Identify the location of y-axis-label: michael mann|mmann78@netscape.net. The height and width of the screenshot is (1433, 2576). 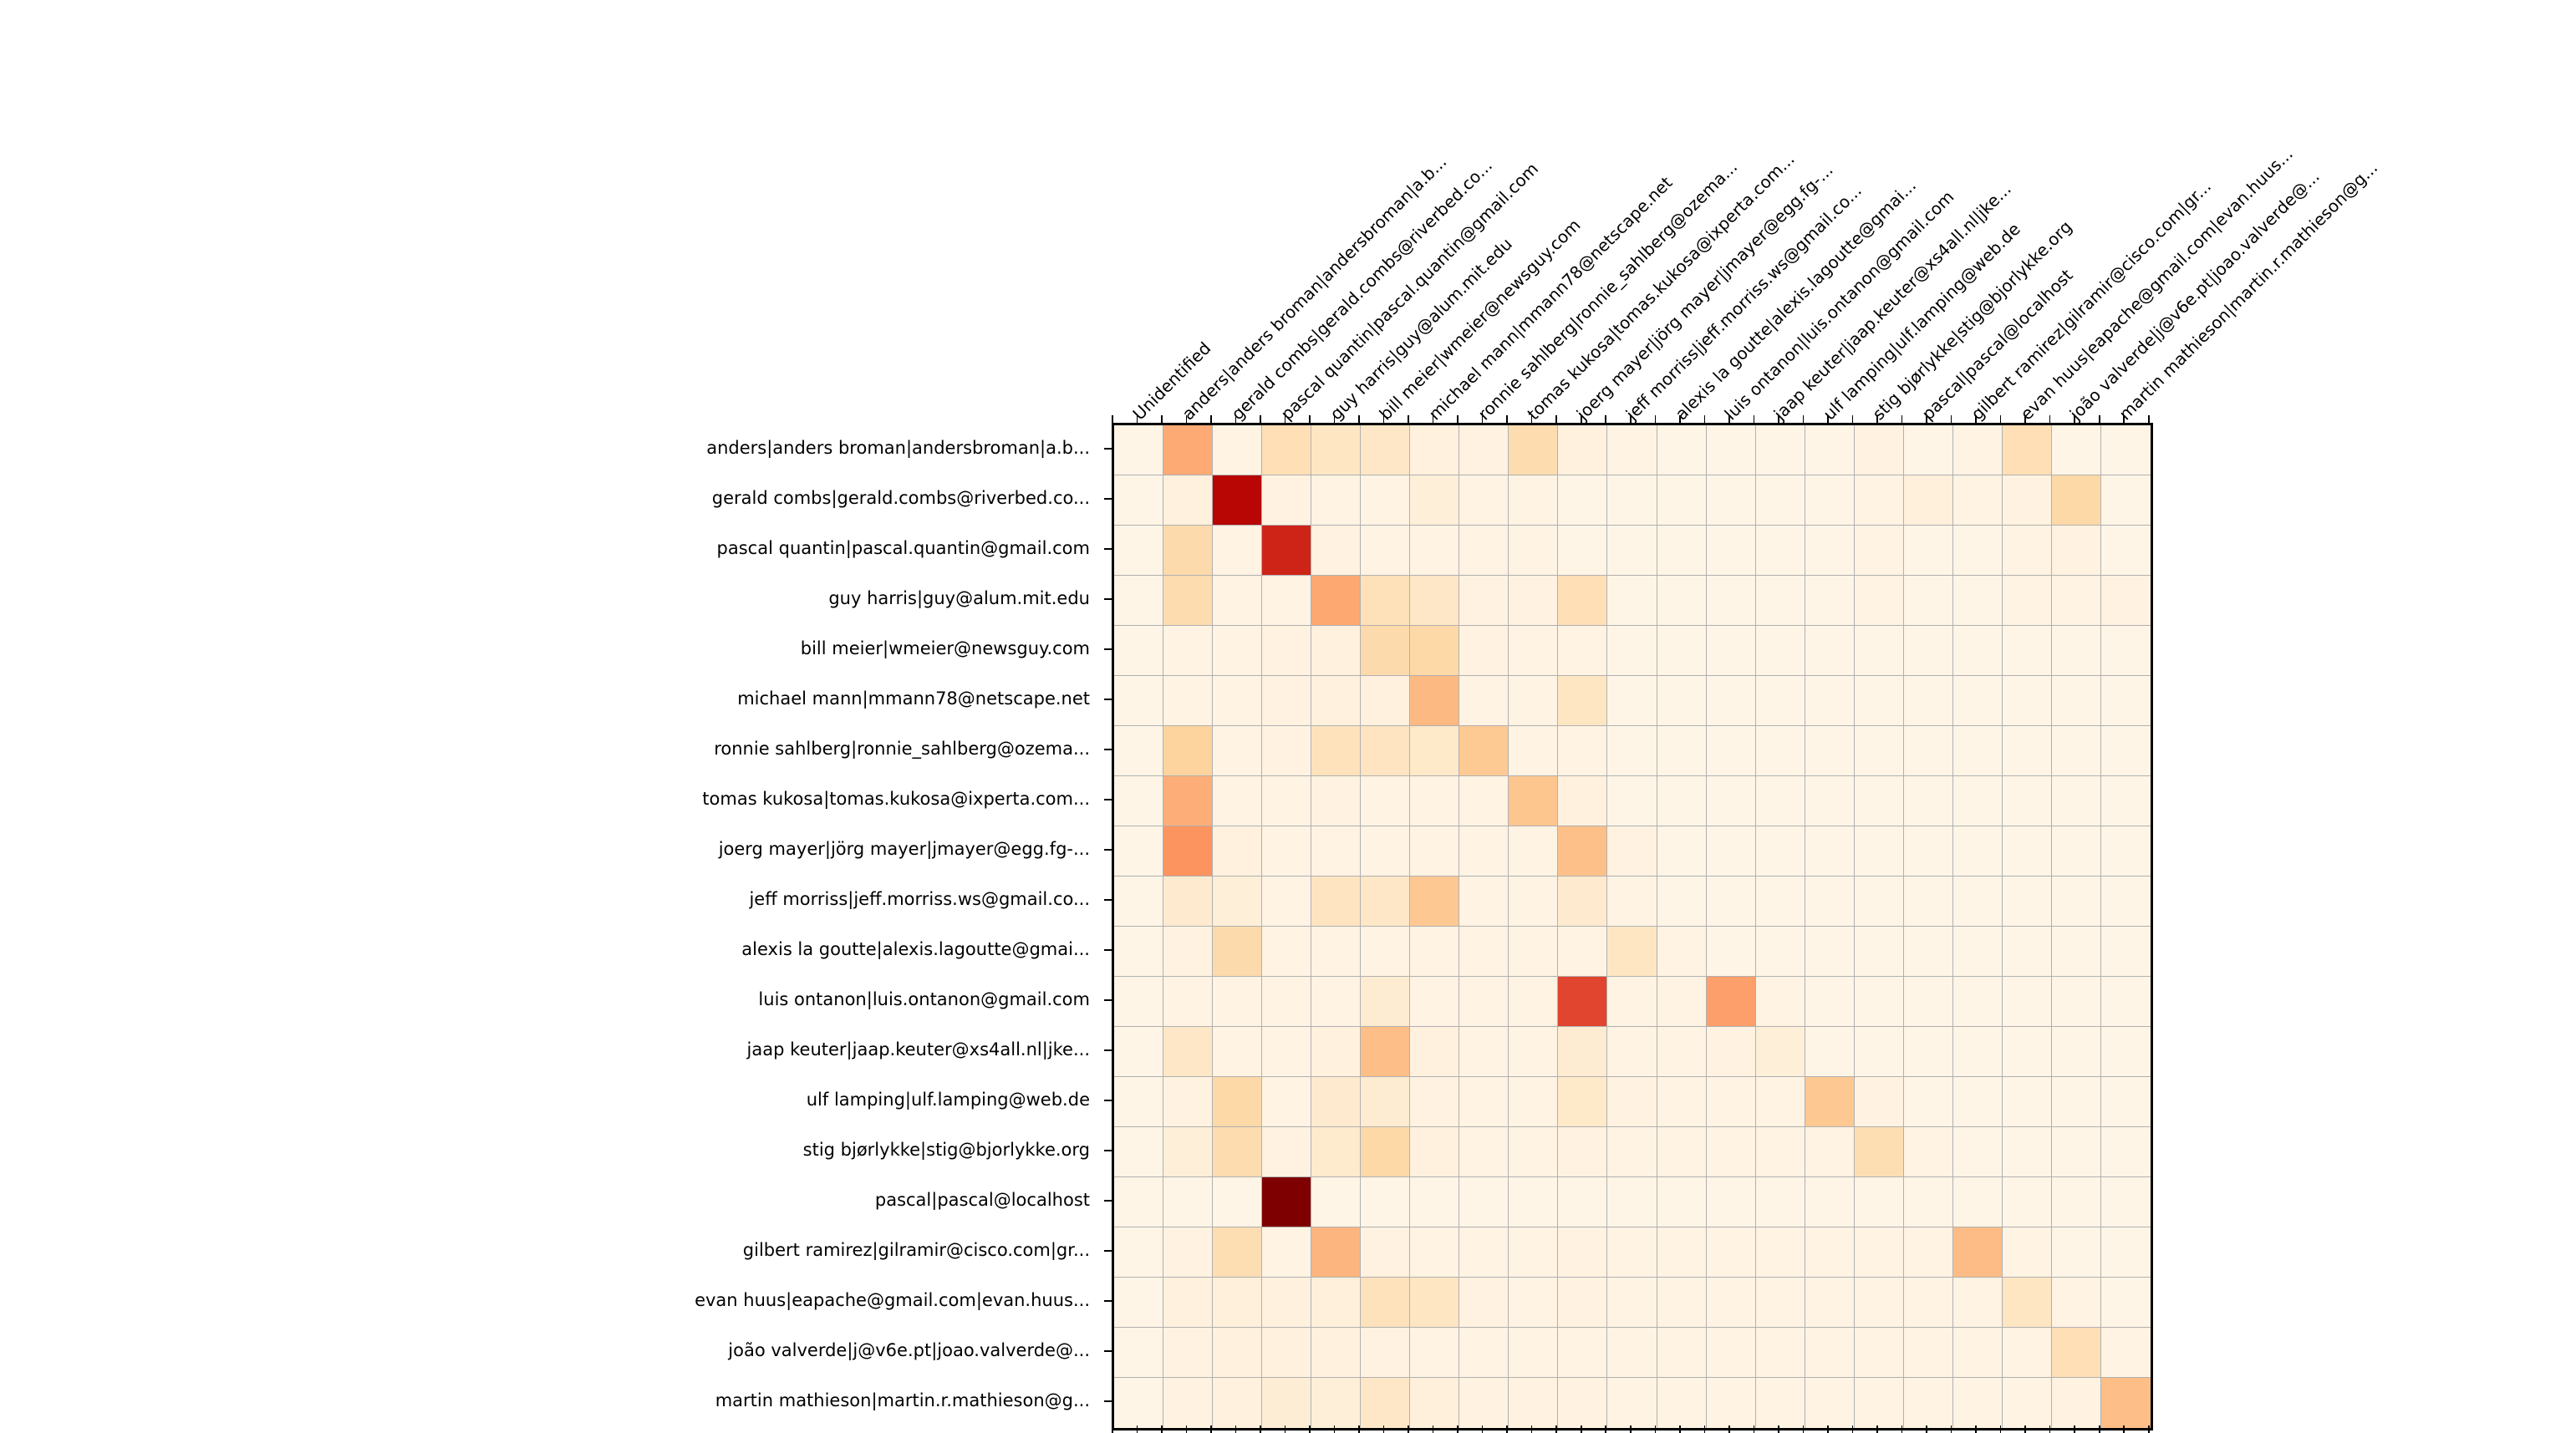
(913, 699).